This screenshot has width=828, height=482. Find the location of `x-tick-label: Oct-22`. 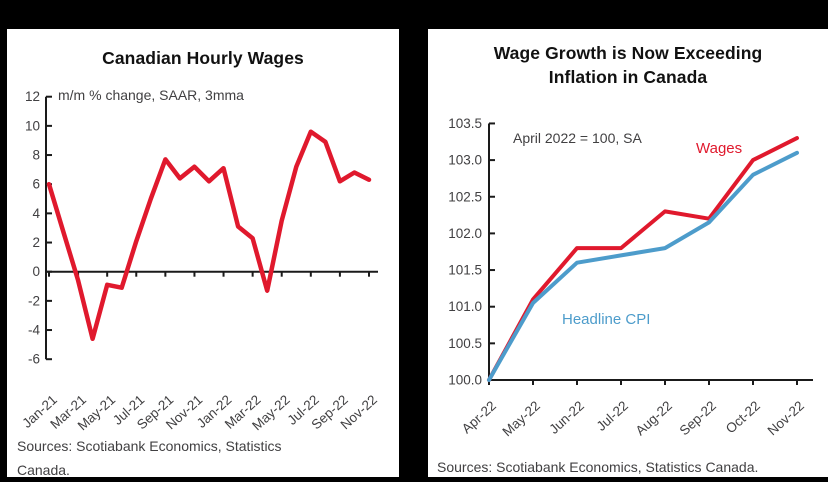

x-tick-label: Oct-22 is located at coordinates (743, 417).